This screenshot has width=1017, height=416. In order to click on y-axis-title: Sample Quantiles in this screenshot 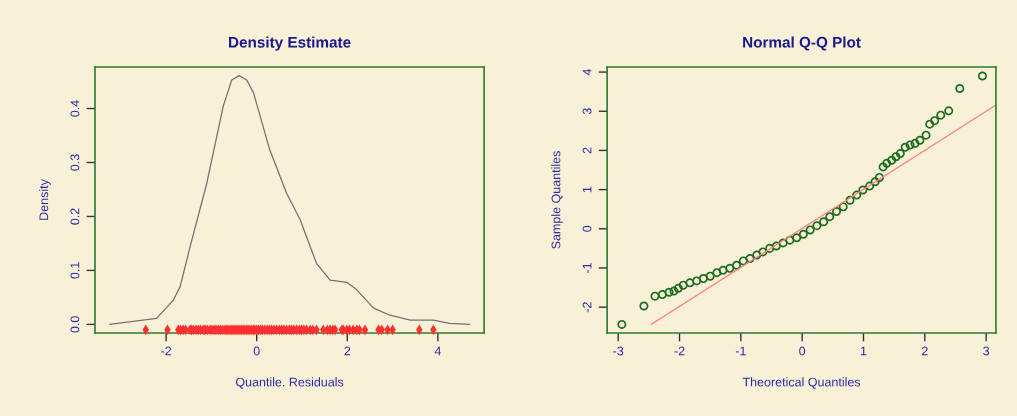, I will do `click(557, 200)`.